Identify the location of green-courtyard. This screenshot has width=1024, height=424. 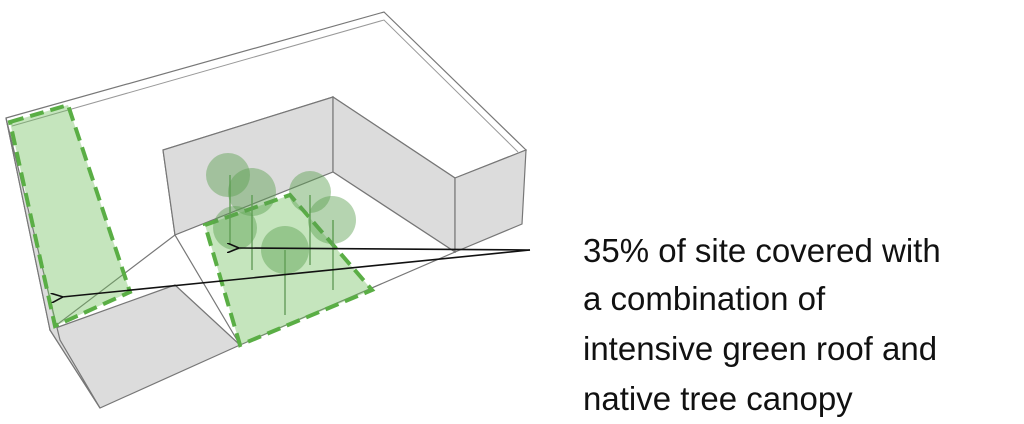
(289, 270).